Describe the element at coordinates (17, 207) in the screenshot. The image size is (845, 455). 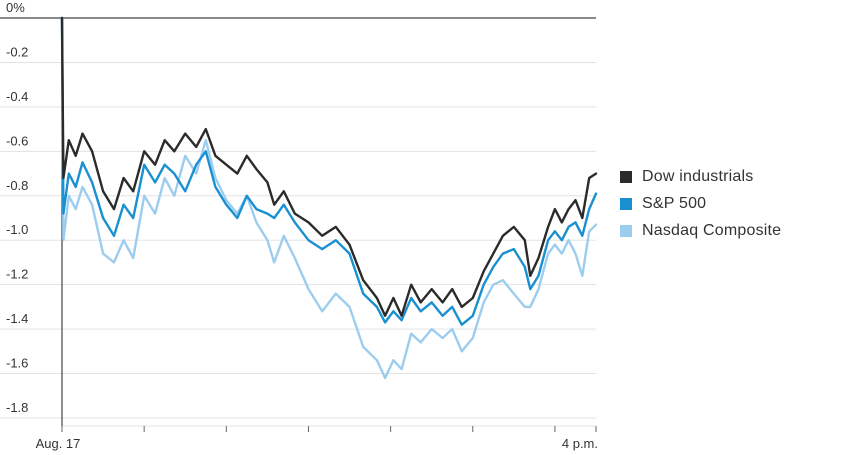
I see `y-axis-labels: 0% -0.2 -0.4 -0.6 -0.8 -1.0 -1.2 -1.4 -1.6 -1.8` at that location.